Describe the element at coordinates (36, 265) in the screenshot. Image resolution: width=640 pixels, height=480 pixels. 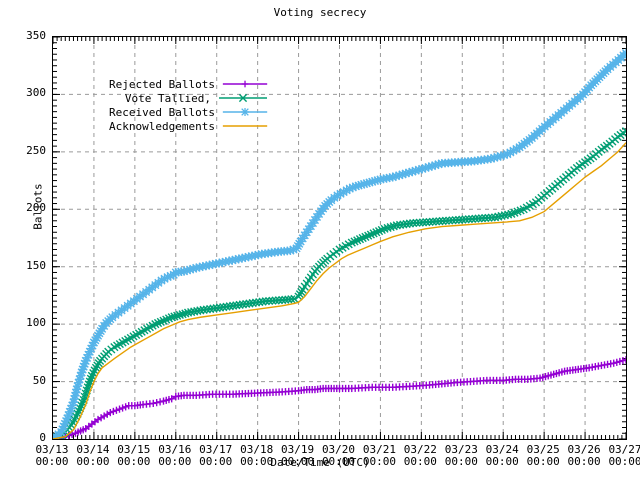
I see `y-tick-label: 150` at that location.